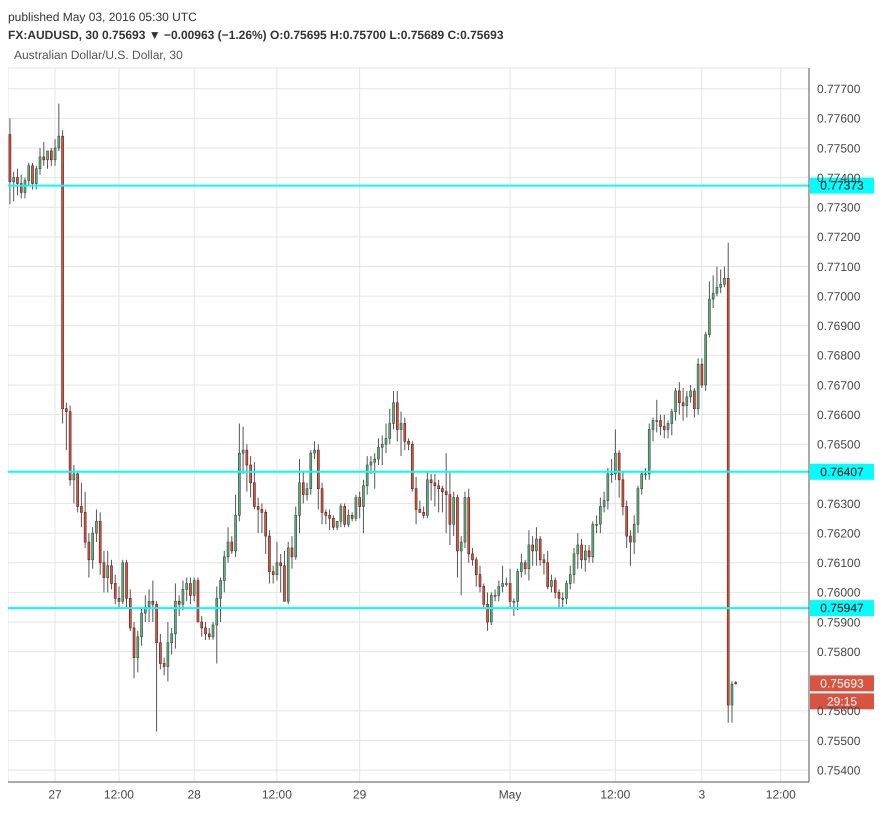 Image resolution: width=887 pixels, height=836 pixels. I want to click on x-tick-label: 3, so click(702, 795).